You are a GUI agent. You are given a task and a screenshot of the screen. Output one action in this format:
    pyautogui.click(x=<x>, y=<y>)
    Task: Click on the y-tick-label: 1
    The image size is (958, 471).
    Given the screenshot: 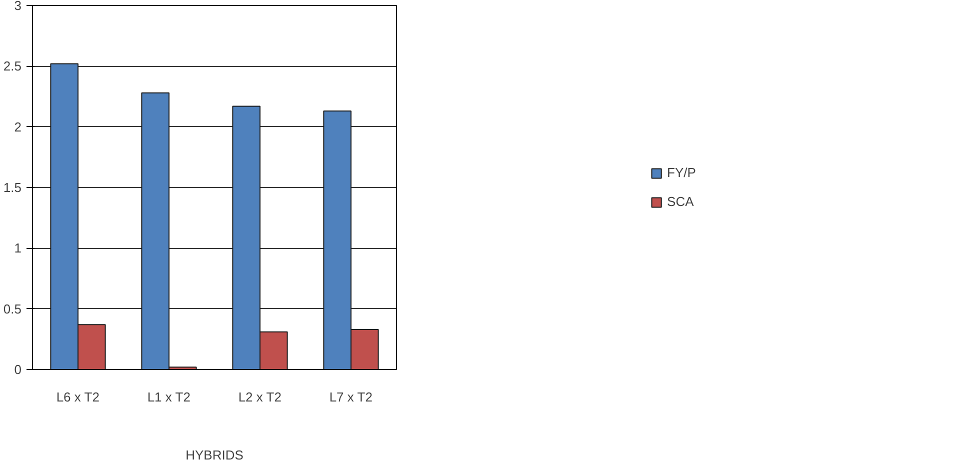 What is the action you would take?
    pyautogui.click(x=18, y=248)
    